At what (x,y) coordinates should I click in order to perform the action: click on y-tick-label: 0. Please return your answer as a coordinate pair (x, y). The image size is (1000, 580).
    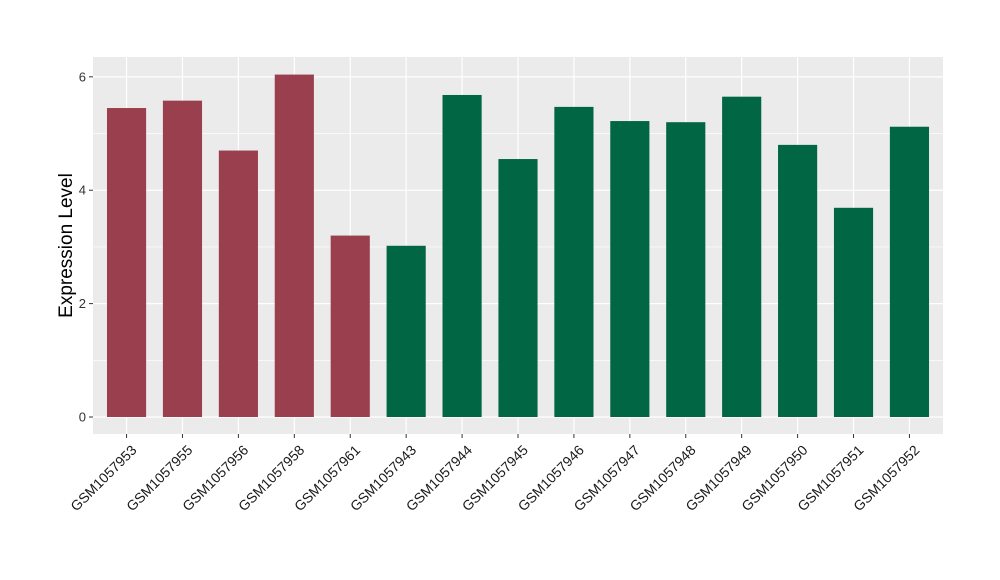
    Looking at the image, I should click on (82, 416).